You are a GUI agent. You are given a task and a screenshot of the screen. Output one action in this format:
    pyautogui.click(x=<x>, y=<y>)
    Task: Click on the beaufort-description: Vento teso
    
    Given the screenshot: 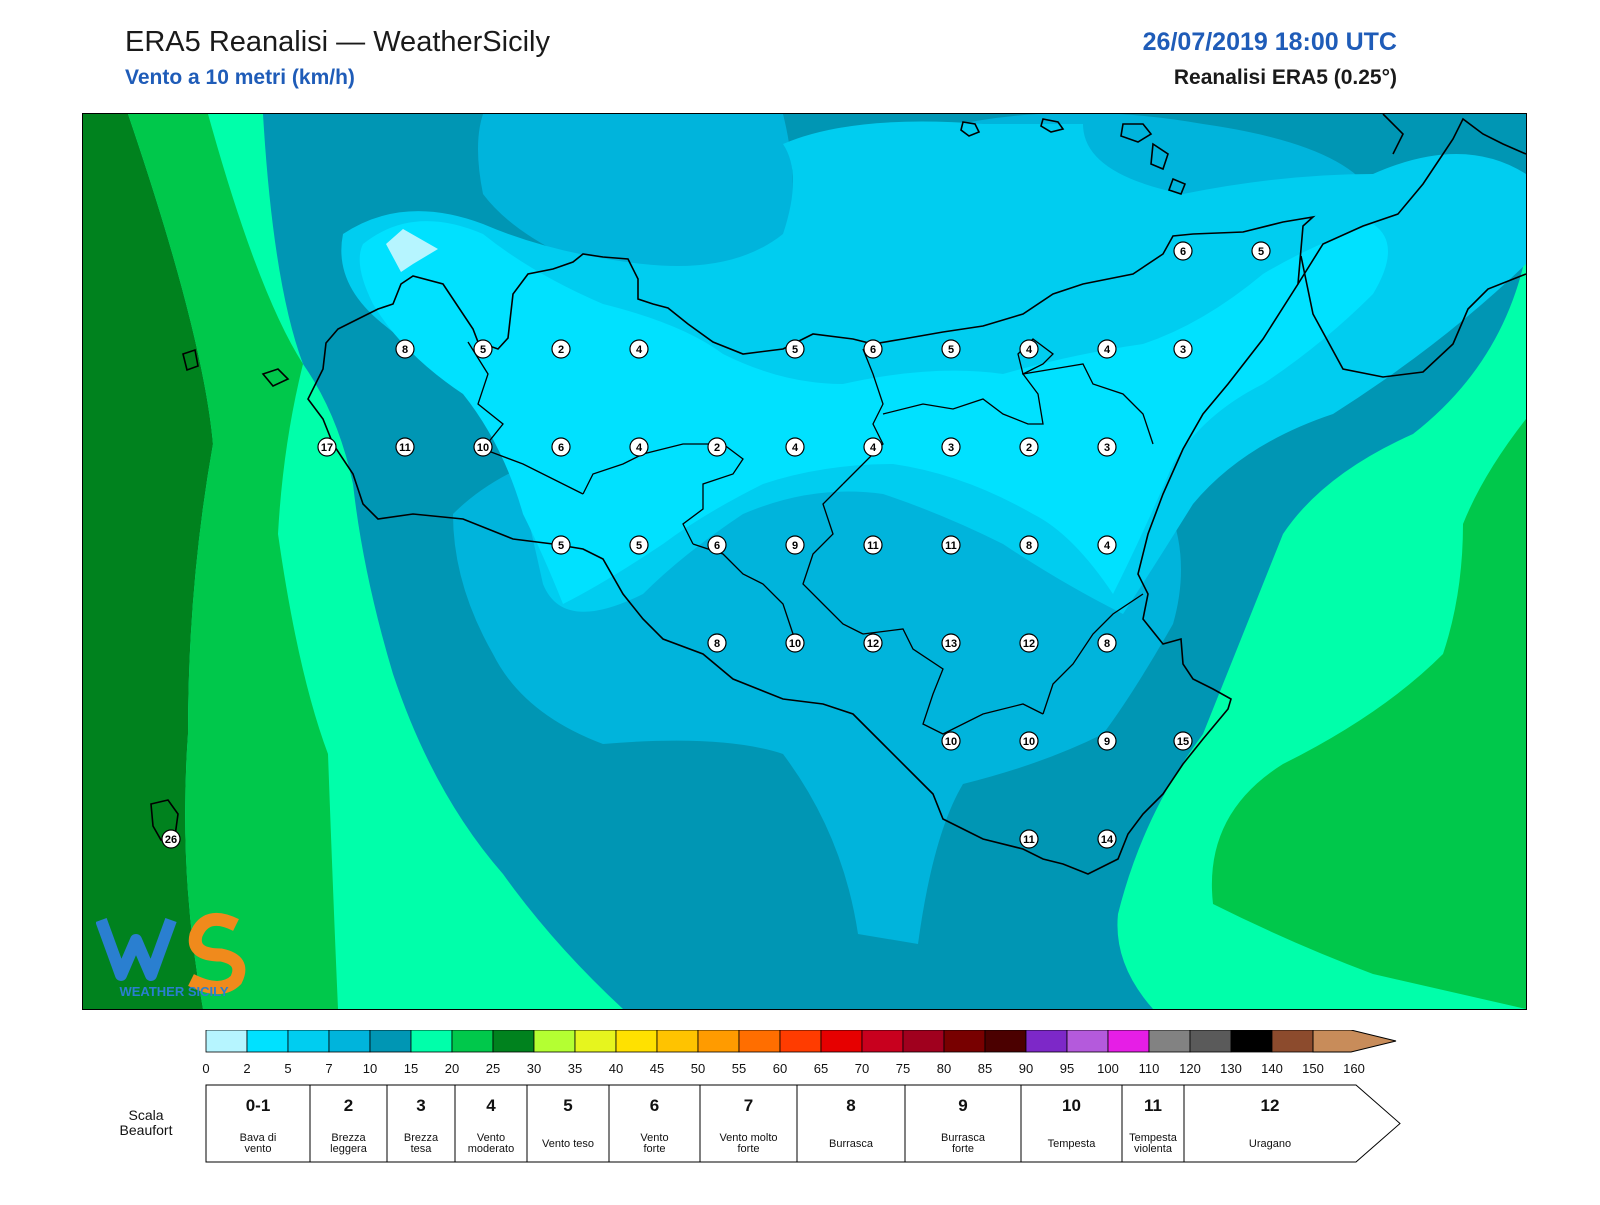 What is the action you would take?
    pyautogui.click(x=568, y=1144)
    